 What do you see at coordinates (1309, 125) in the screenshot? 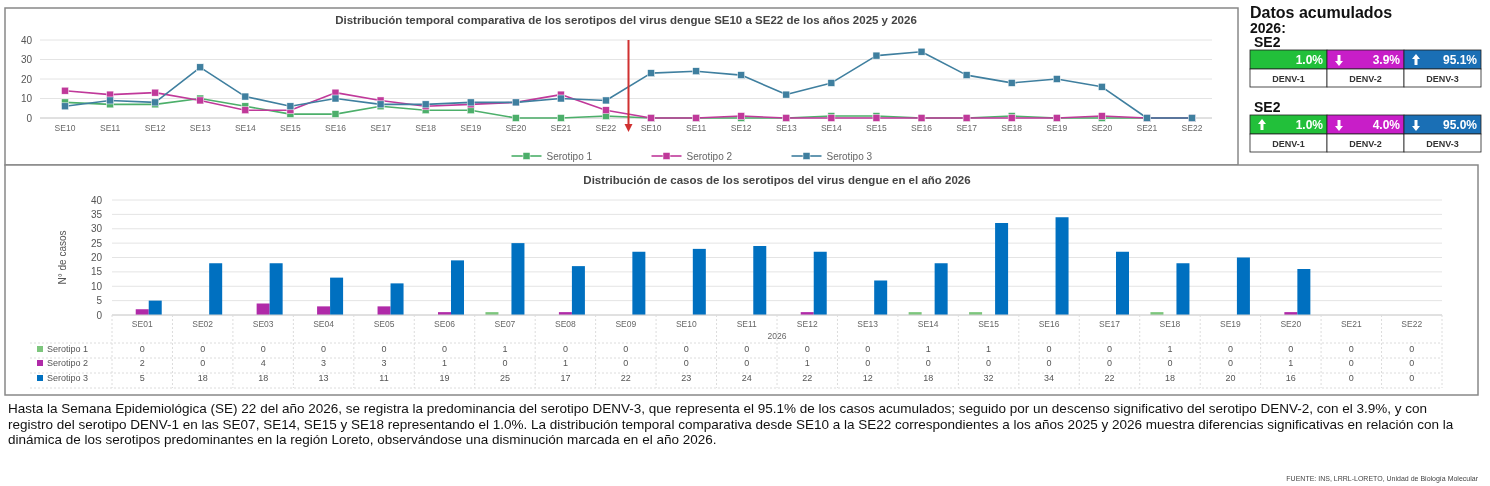
I see `data-label: 1.0%` at bounding box center [1309, 125].